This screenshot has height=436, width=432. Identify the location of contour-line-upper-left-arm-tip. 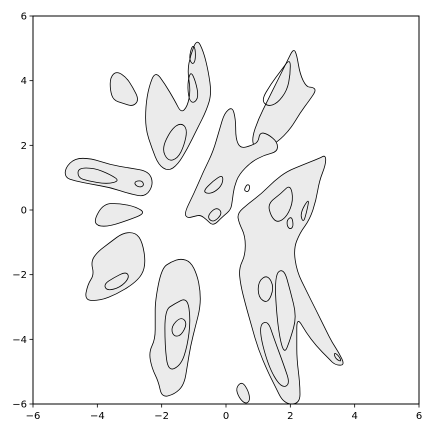
(192, 55).